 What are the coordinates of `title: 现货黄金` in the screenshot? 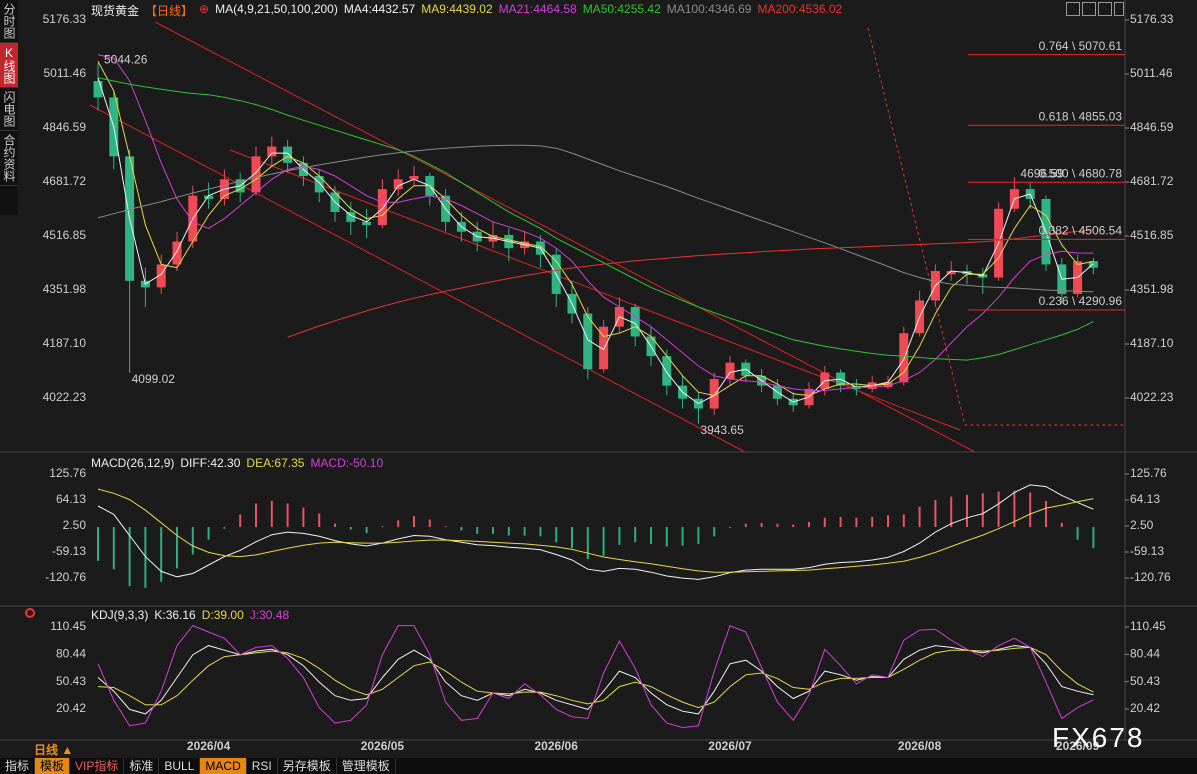 It's located at (115, 11).